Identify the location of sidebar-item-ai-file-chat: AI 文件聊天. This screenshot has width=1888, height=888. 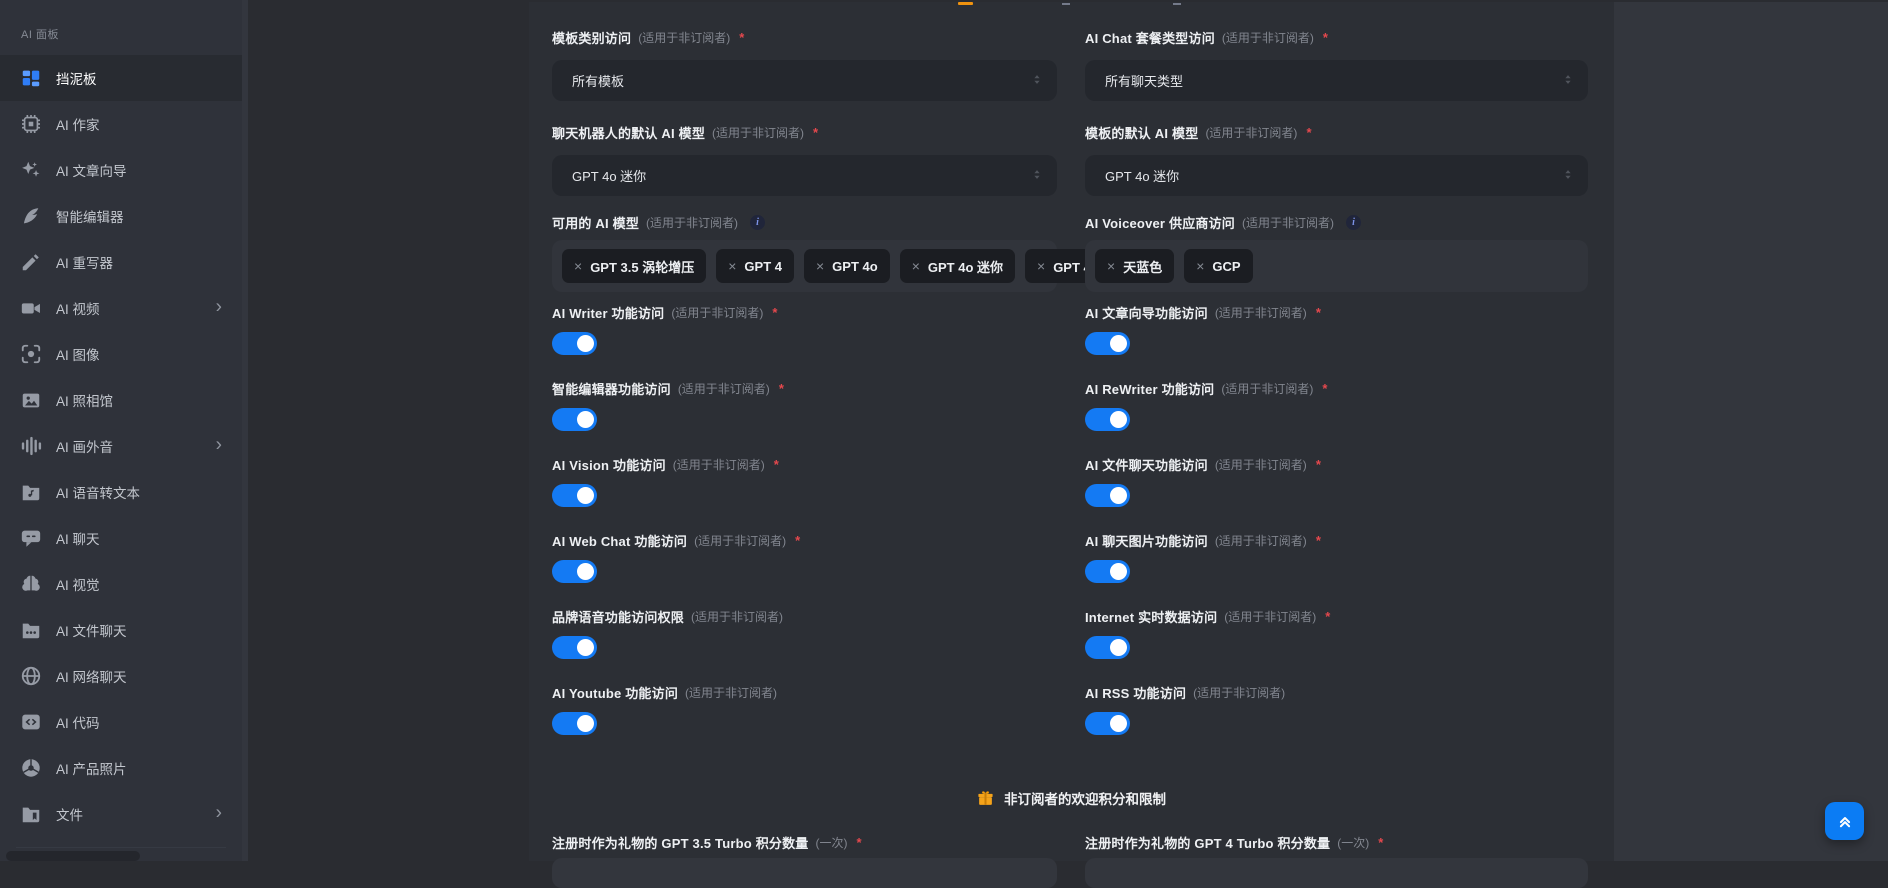
(121, 630).